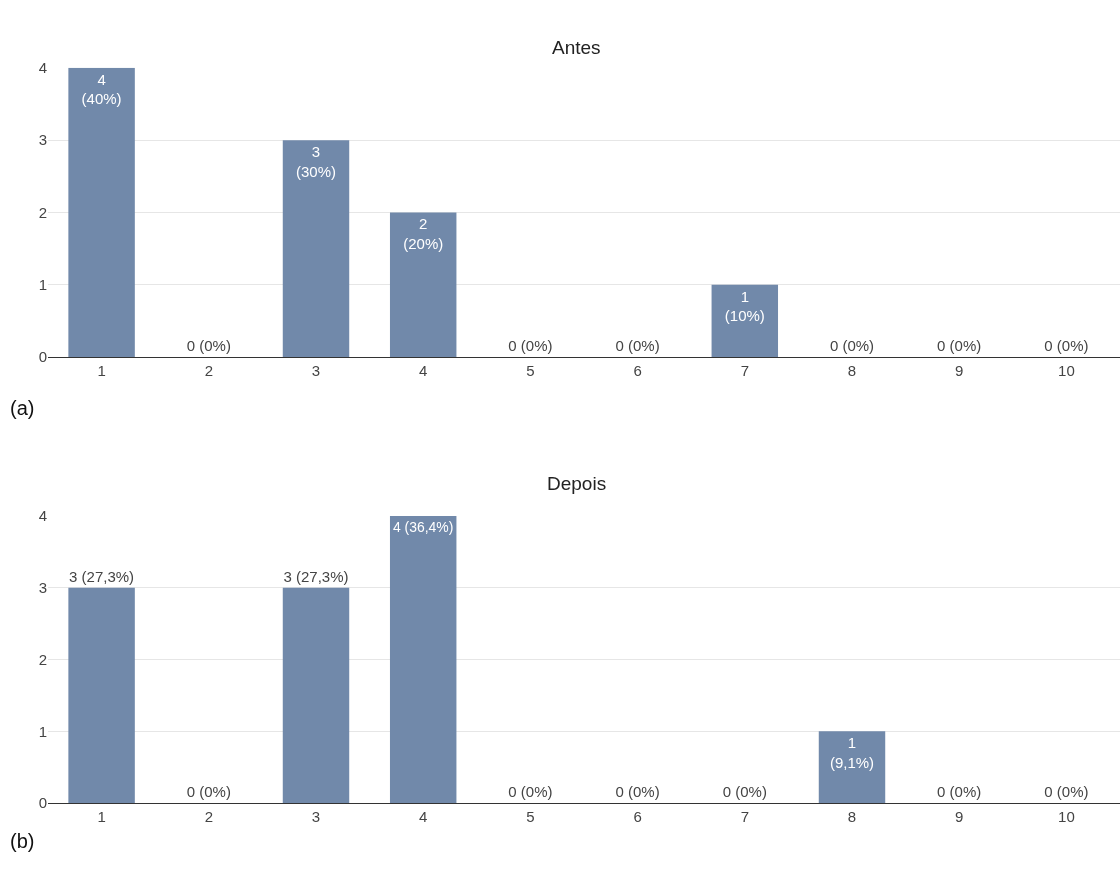  Describe the element at coordinates (22, 841) in the screenshot. I see `text: (b)` at that location.